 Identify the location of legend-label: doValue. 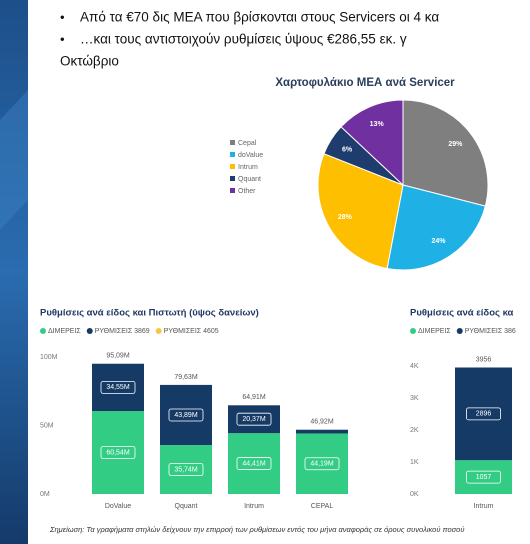
(250, 155).